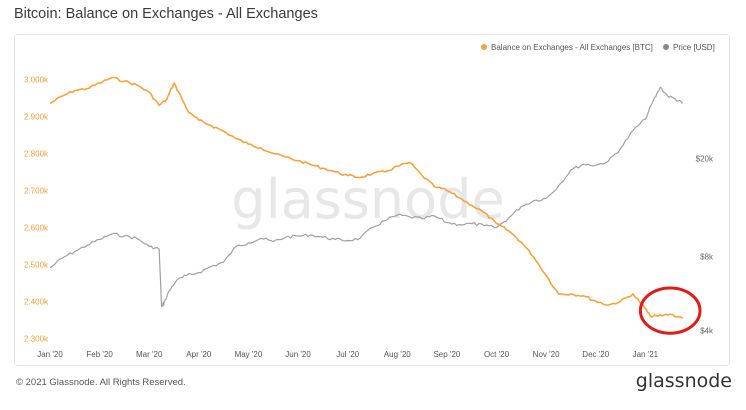 The image size is (746, 410). What do you see at coordinates (50, 354) in the screenshot?
I see `x-tick-label: Jan '20` at bounding box center [50, 354].